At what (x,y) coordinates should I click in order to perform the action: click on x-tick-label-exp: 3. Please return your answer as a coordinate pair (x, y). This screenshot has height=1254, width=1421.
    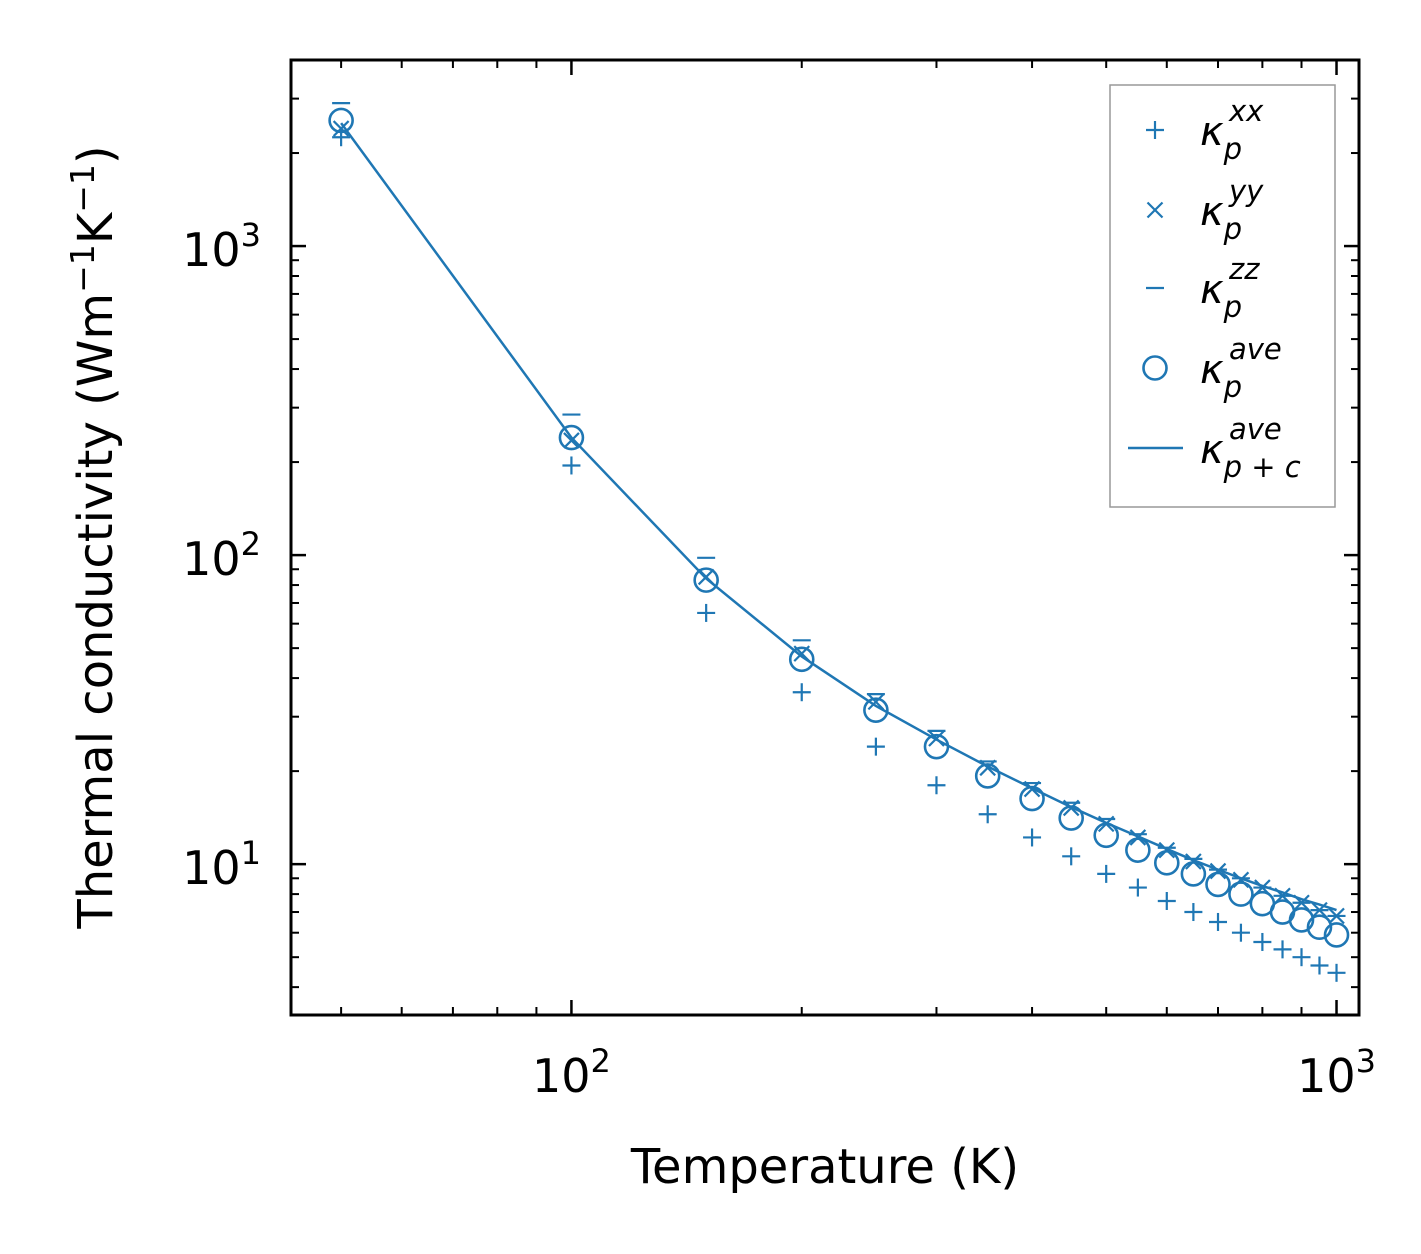
    Looking at the image, I should click on (1366, 1061).